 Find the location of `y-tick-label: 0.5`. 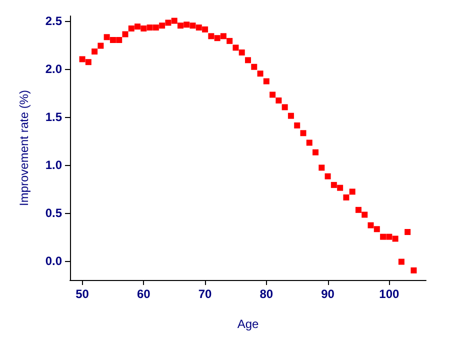

y-tick-label: 0.5 is located at coordinates (53, 213).